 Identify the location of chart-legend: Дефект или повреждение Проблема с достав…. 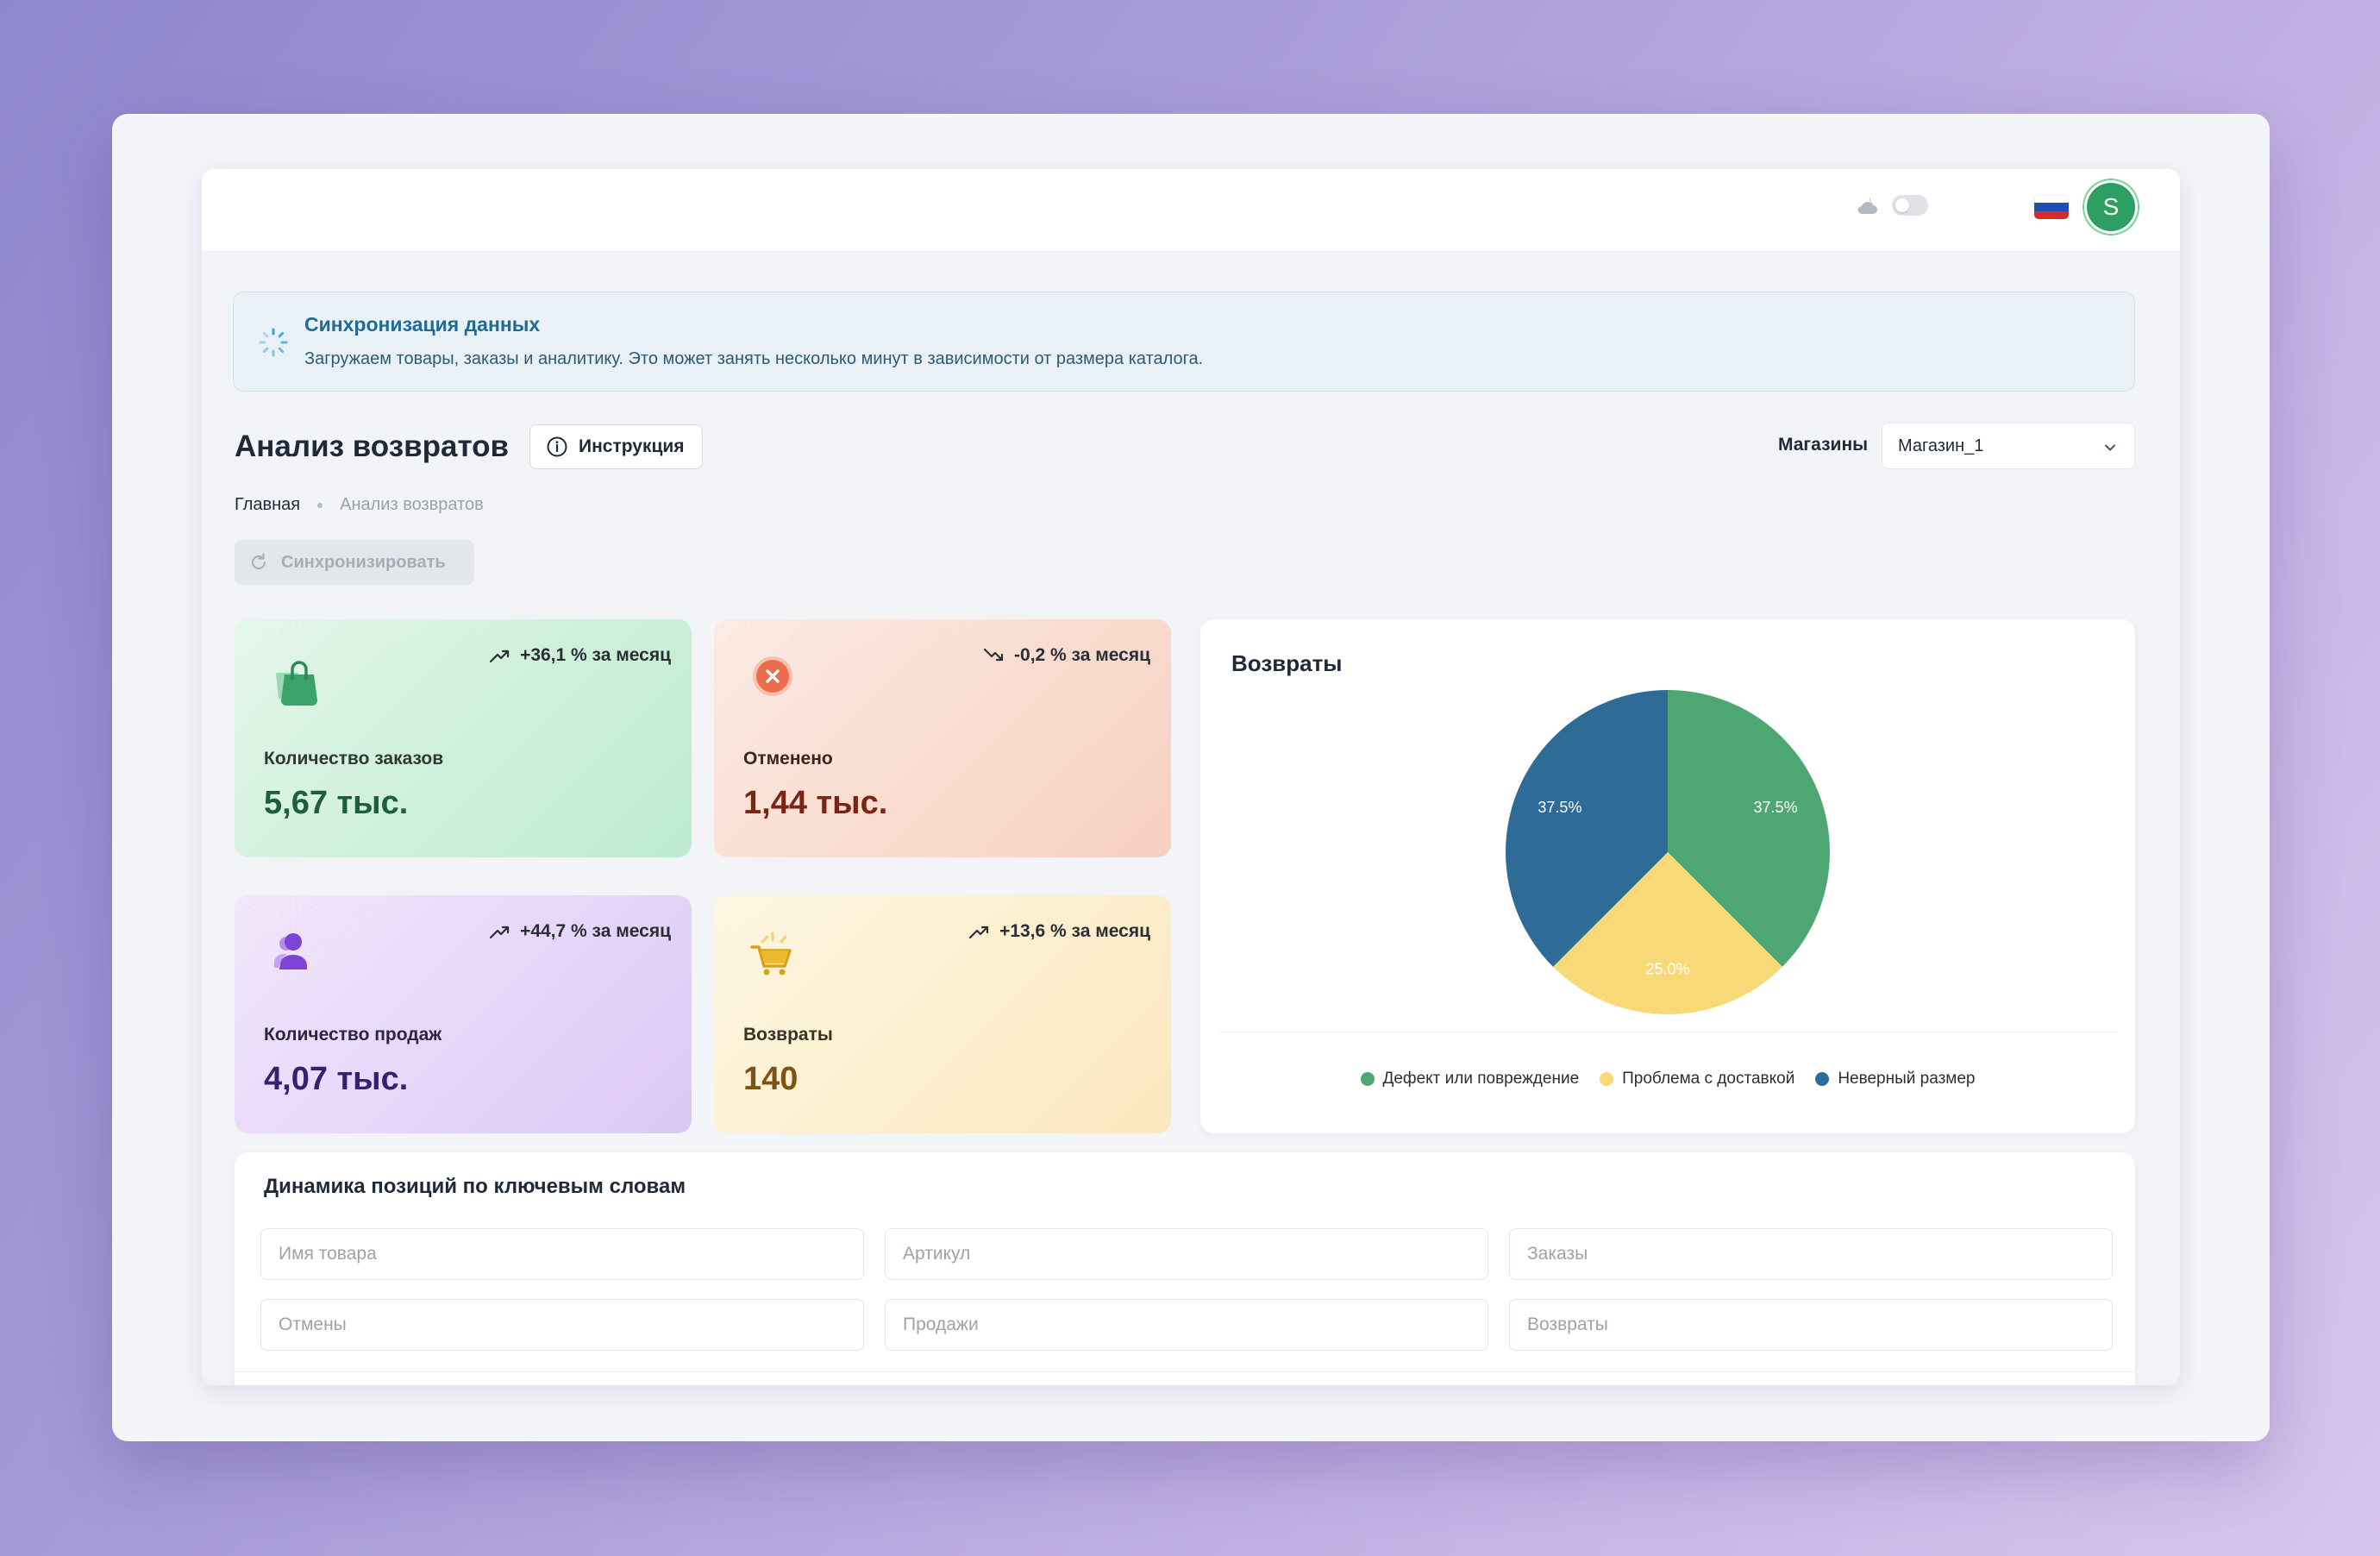
(1668, 1079).